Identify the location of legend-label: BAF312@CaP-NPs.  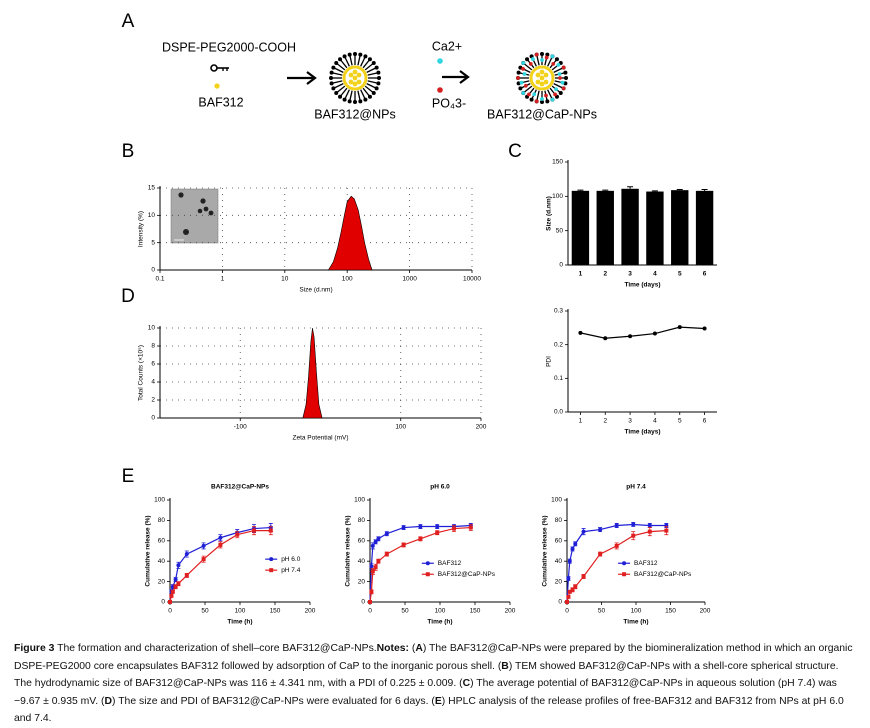
(663, 574).